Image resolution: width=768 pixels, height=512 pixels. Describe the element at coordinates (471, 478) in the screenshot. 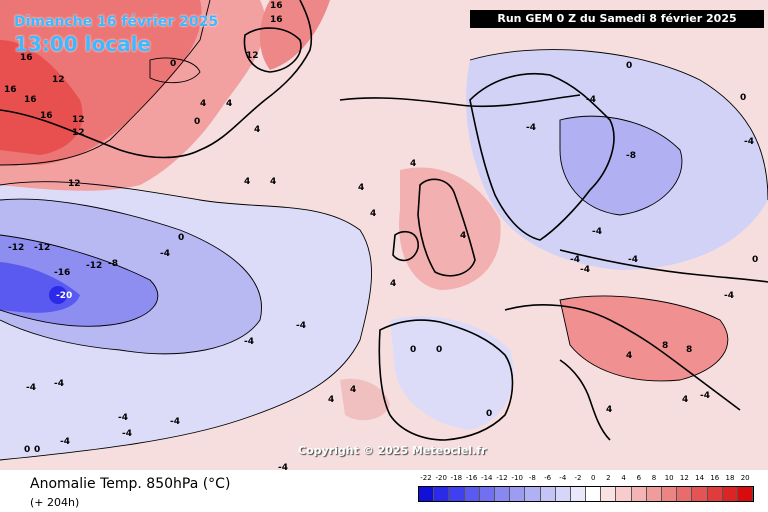

I see `legend-tick-label: -16` at that location.